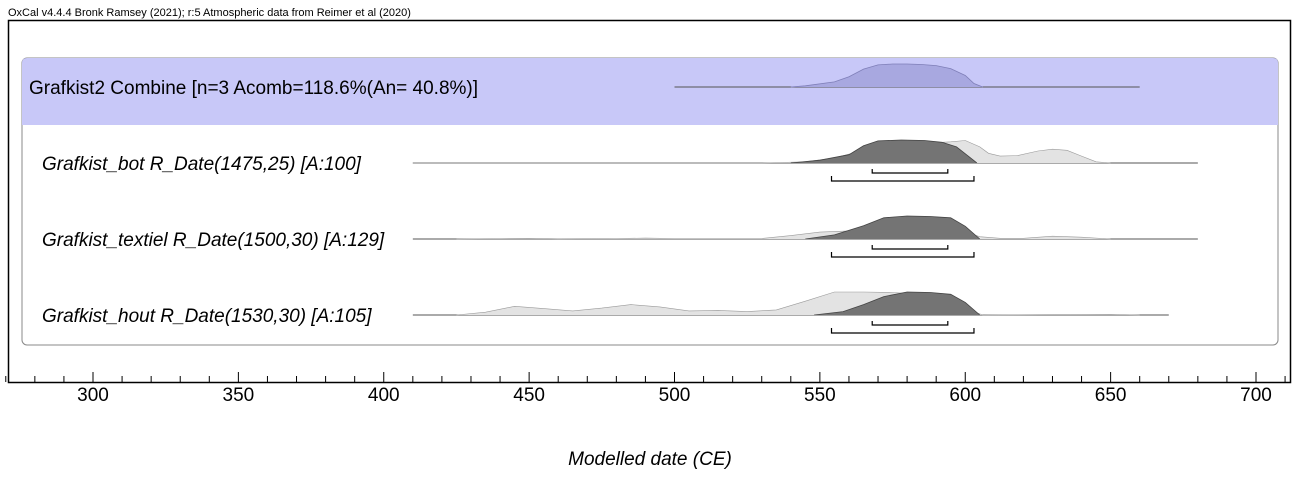  I want to click on tick-label-450: 450, so click(529, 395).